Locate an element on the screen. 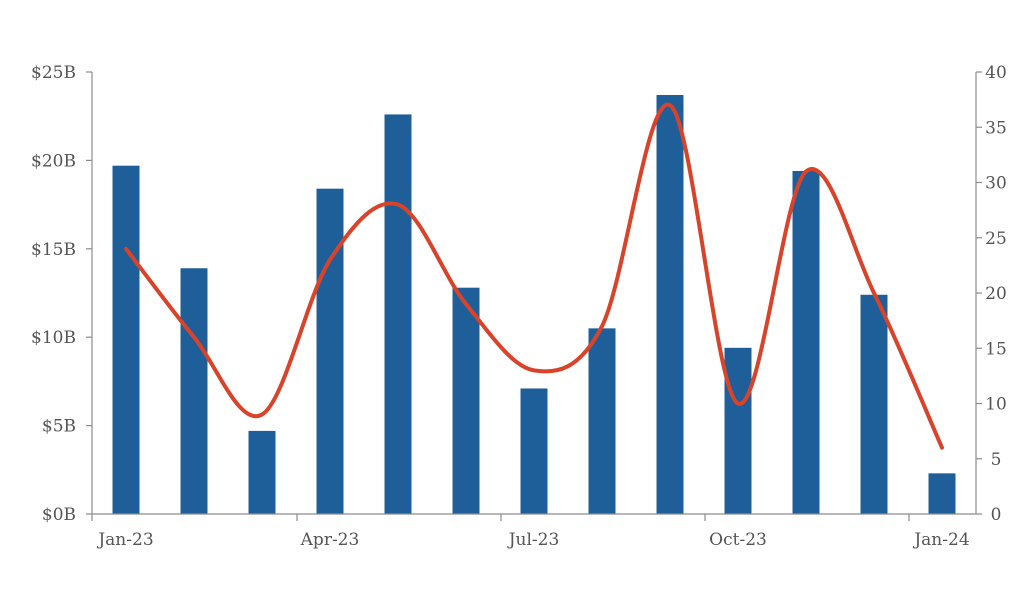 The image size is (1024, 615). right-tick-label: 10 is located at coordinates (996, 405).